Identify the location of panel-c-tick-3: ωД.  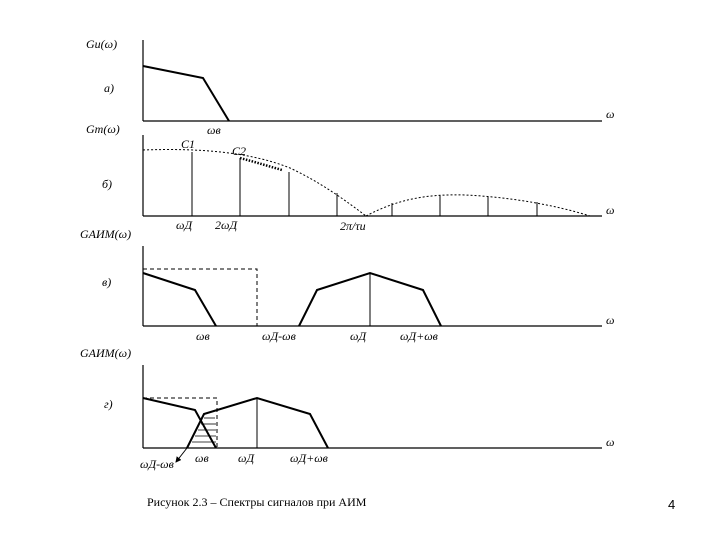
(358, 336).